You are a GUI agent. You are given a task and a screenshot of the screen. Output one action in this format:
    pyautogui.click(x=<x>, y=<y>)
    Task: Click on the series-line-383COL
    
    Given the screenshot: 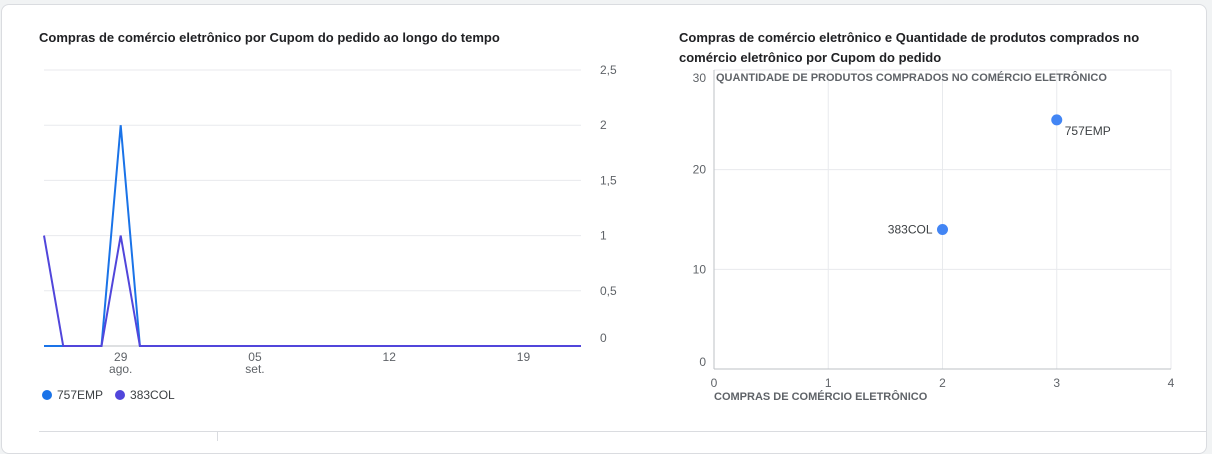 What is the action you would take?
    pyautogui.click(x=312, y=291)
    